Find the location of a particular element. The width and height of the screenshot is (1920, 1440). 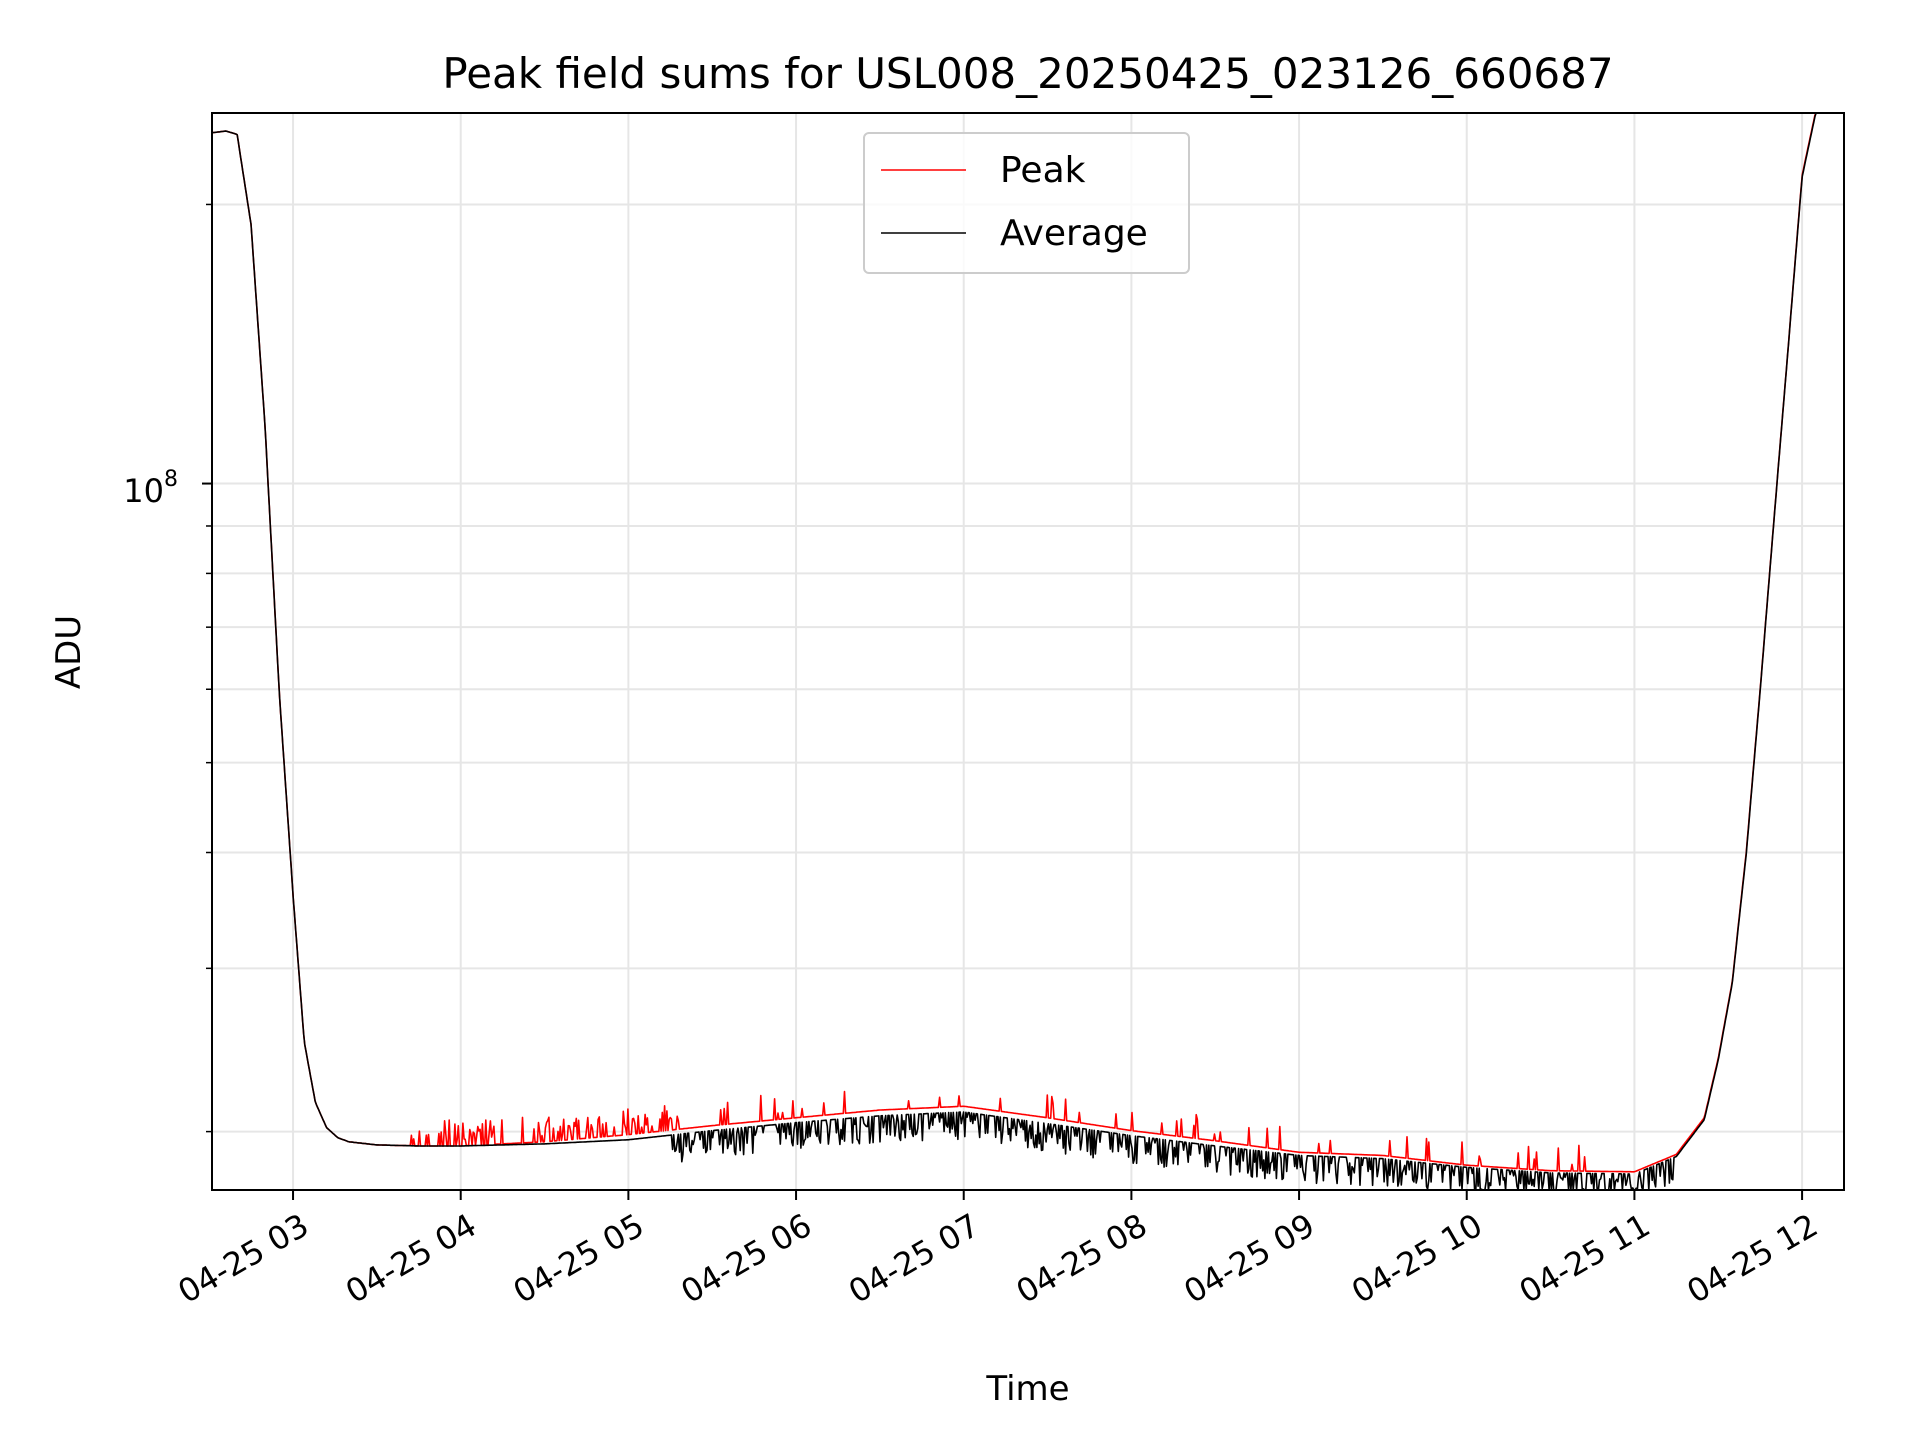

legend-box is located at coordinates (1026, 203).